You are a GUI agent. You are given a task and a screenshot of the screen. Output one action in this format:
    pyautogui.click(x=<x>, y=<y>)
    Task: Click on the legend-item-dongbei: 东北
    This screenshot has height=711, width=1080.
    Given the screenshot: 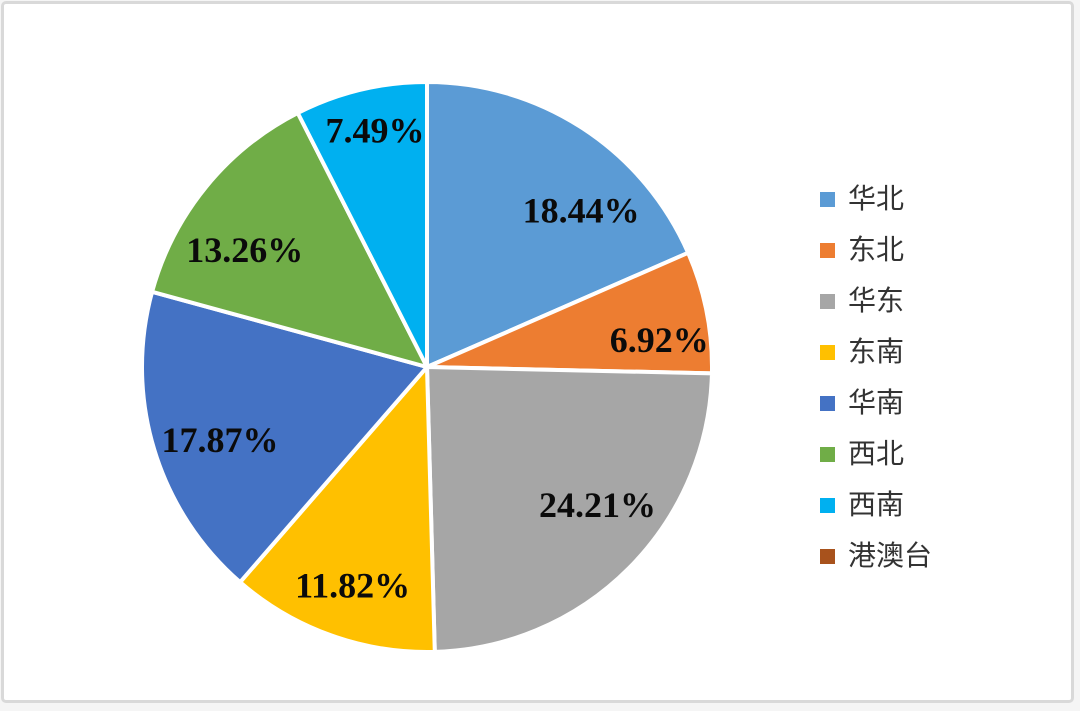 What is the action you would take?
    pyautogui.click(x=876, y=250)
    